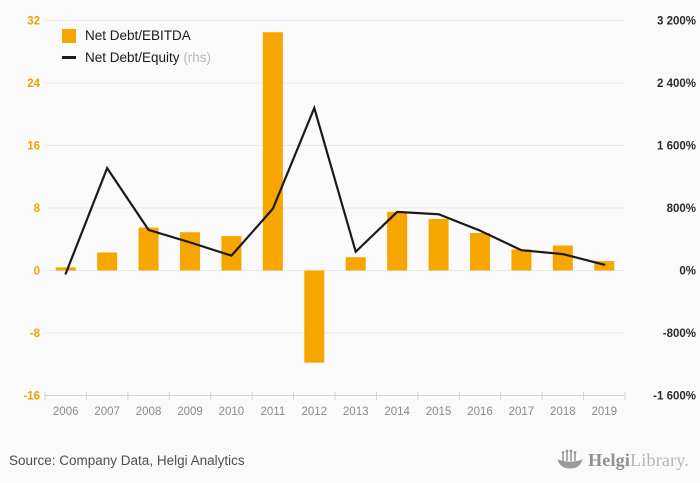  What do you see at coordinates (570, 459) in the screenshot?
I see `viking-ship-icon` at bounding box center [570, 459].